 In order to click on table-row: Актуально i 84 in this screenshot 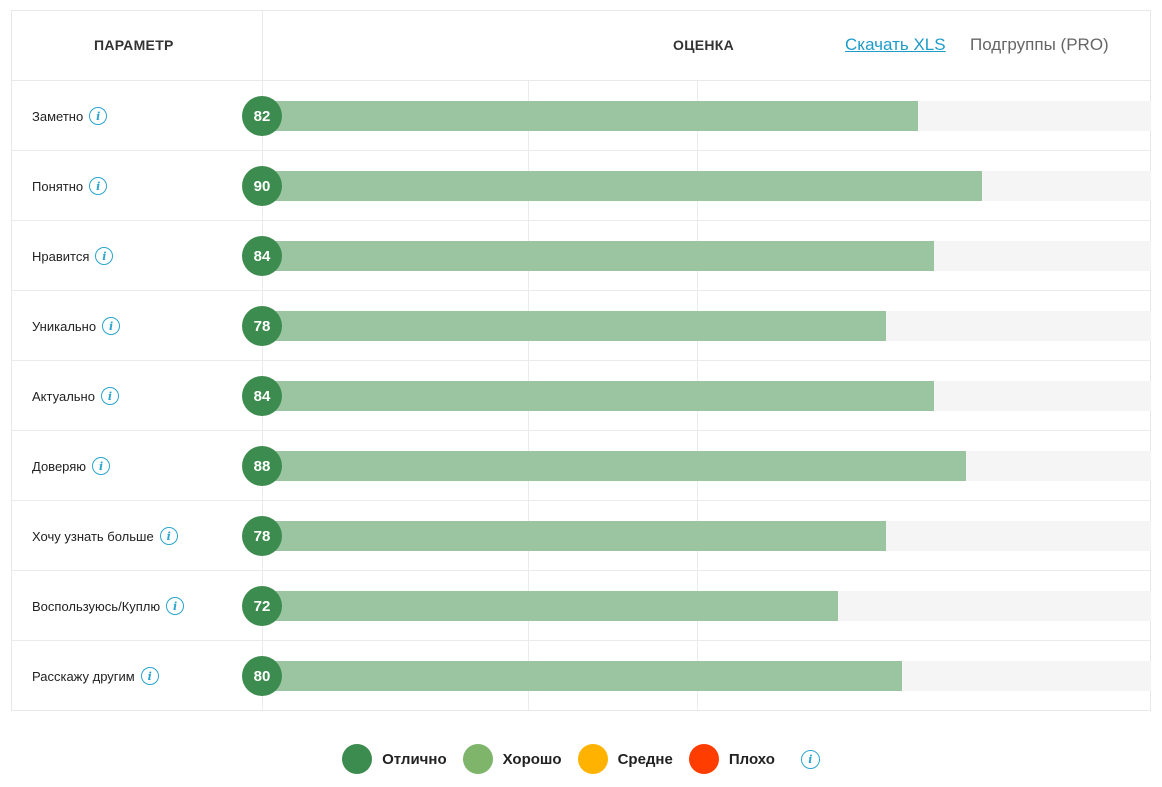, I will do `click(581, 396)`.